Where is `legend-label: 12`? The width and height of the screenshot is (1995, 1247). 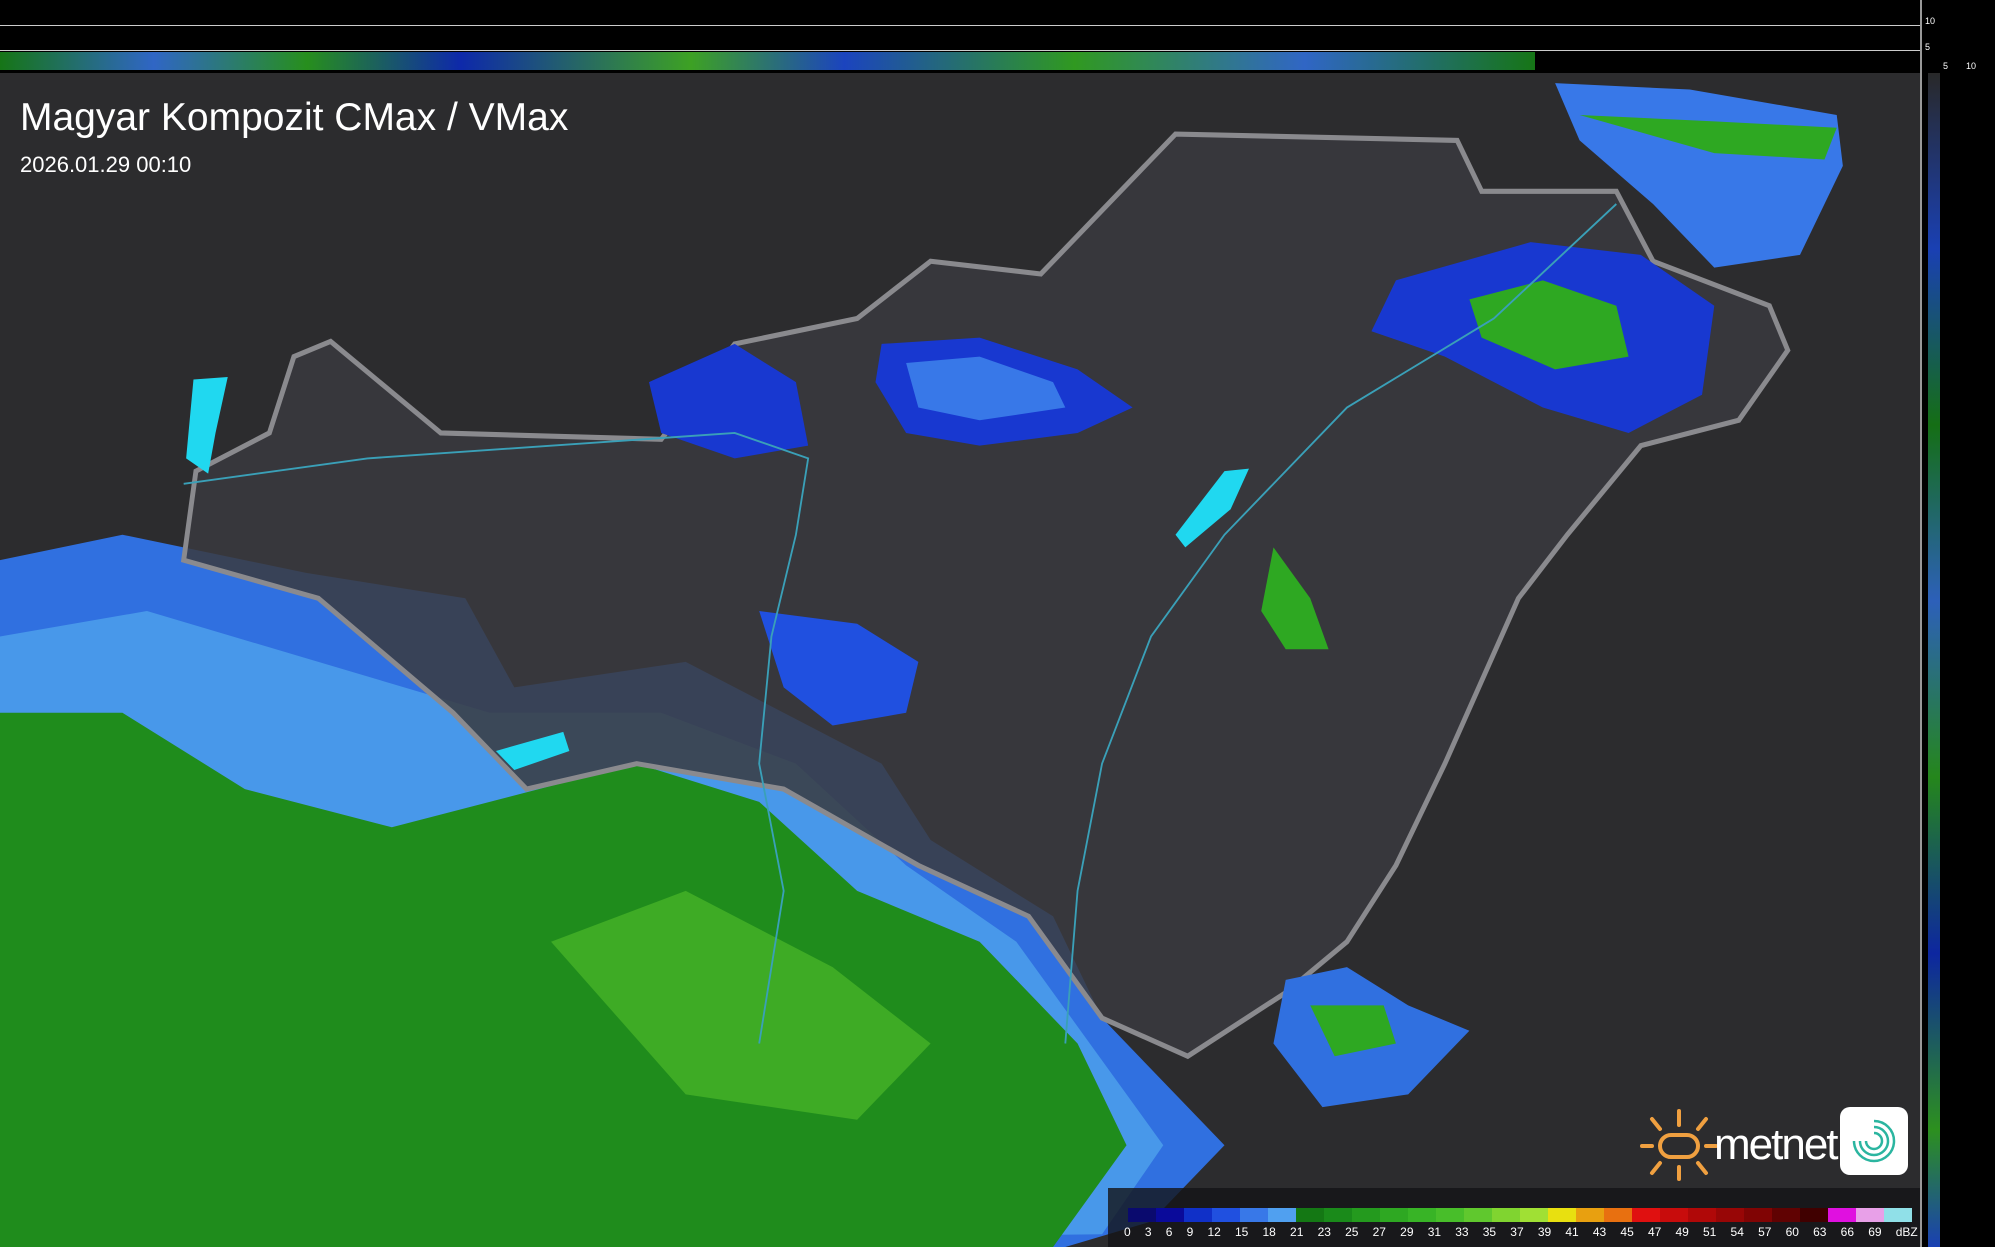
legend-label: 12 is located at coordinates (1214, 1232).